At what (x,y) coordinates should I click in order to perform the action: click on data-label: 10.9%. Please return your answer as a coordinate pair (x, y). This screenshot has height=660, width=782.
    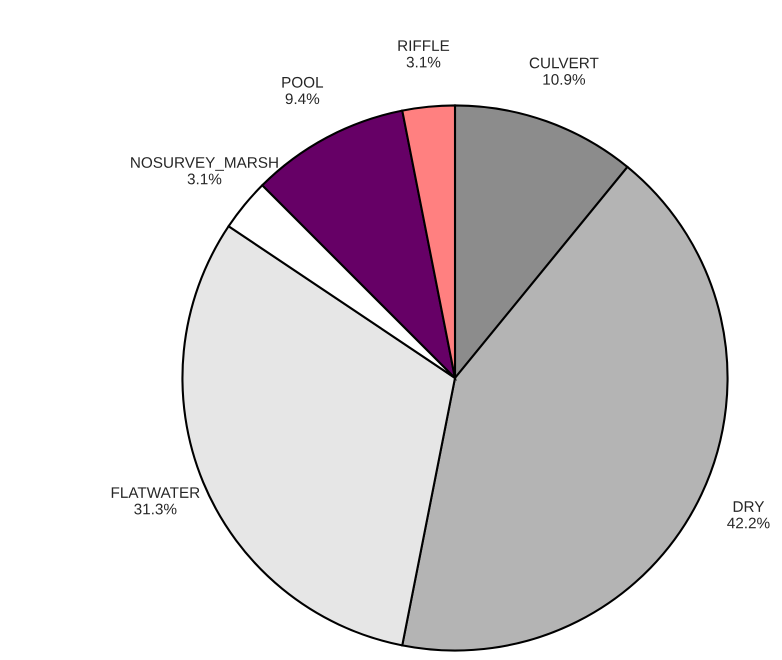
    Looking at the image, I should click on (564, 79).